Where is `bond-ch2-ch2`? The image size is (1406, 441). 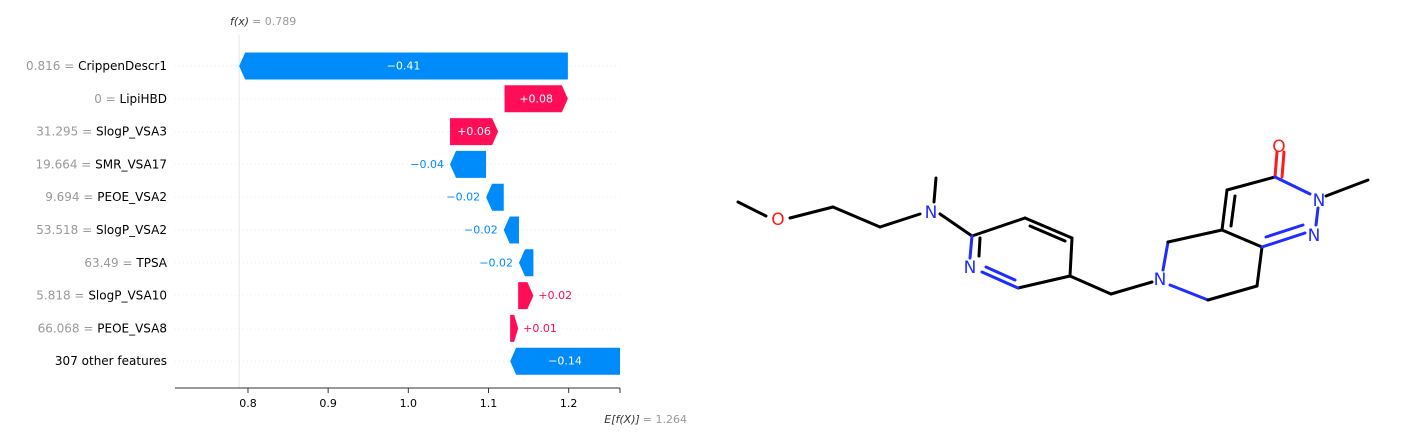 bond-ch2-ch2 is located at coordinates (856, 217).